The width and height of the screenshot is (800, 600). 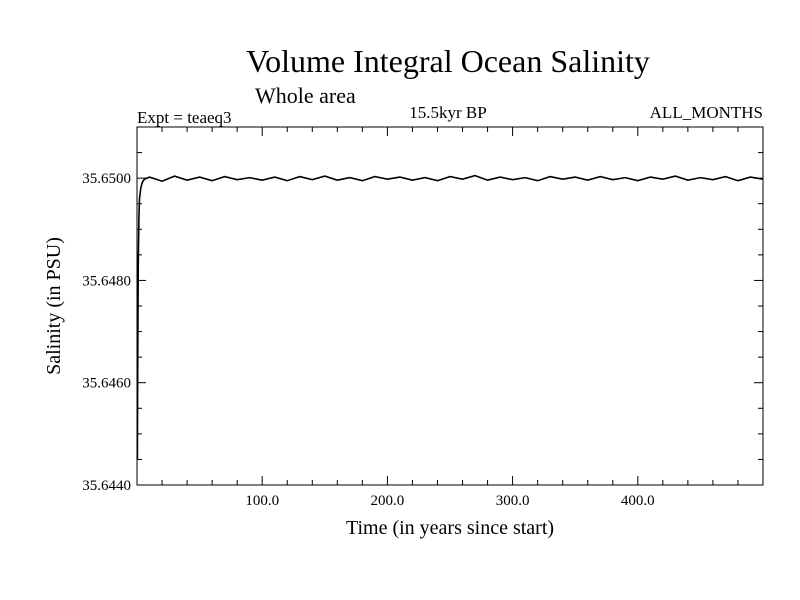 What do you see at coordinates (449, 501) in the screenshot?
I see `x-axis-tick-labels: 100.0 200.0 300.0 400.0` at bounding box center [449, 501].